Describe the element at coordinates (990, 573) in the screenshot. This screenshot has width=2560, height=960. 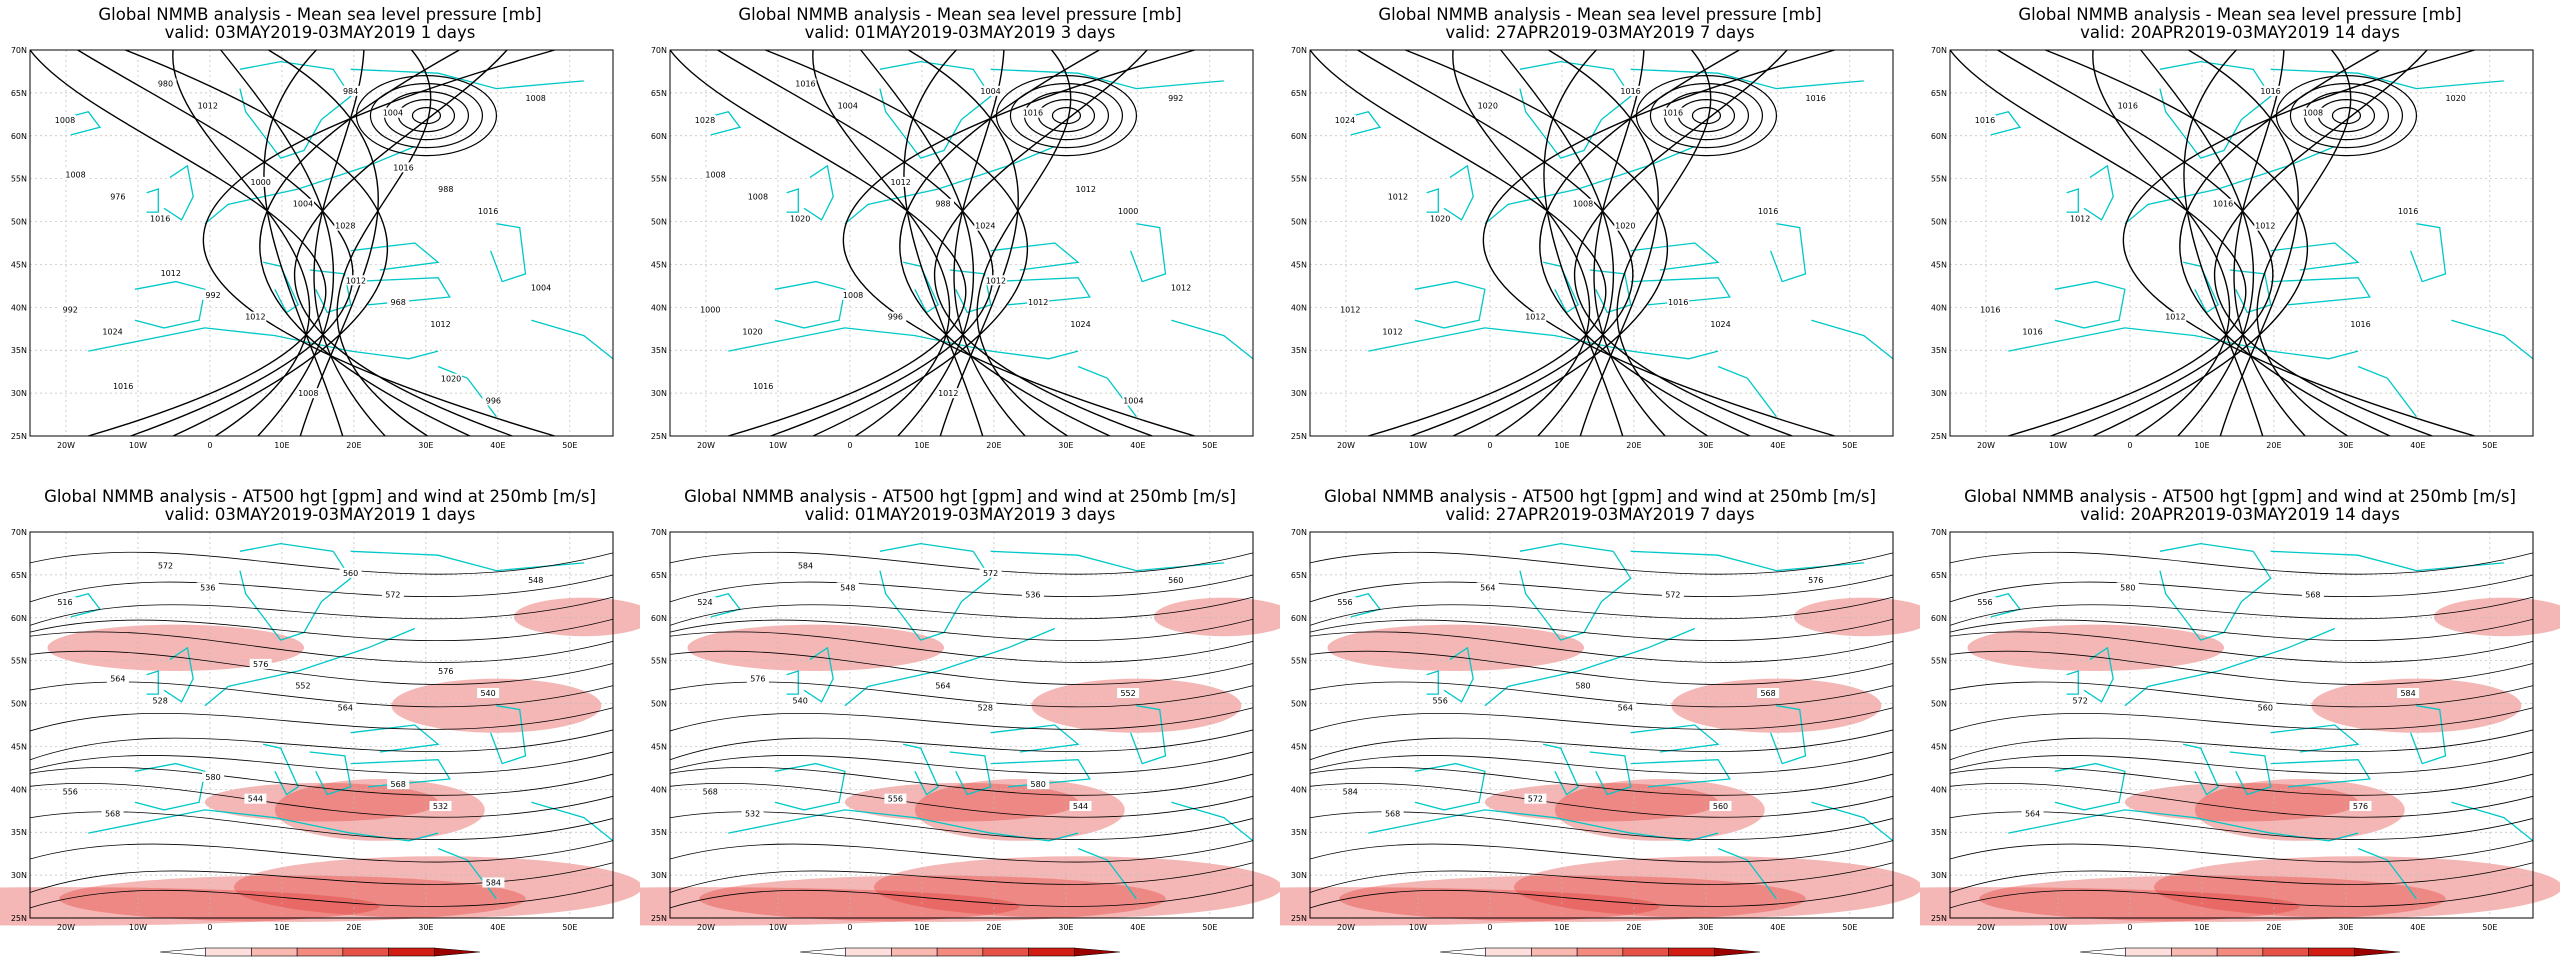
I see `contour-label: 572` at that location.